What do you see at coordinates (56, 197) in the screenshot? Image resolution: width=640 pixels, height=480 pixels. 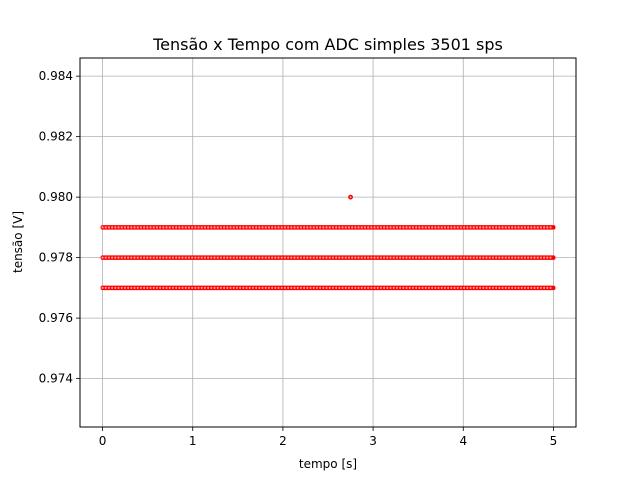 I see `y-tick-label: 0.980` at bounding box center [56, 197].